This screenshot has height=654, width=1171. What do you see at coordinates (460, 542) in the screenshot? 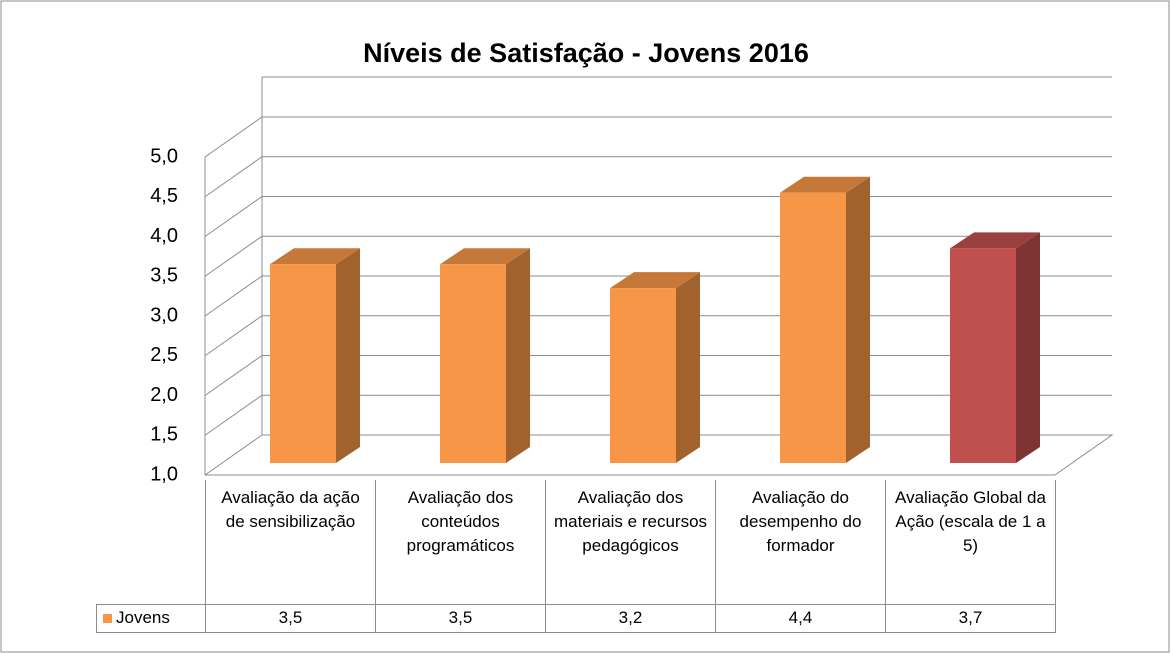
I see `x-tick-label: Avaliação dos conteúdos programáticos` at bounding box center [460, 542].